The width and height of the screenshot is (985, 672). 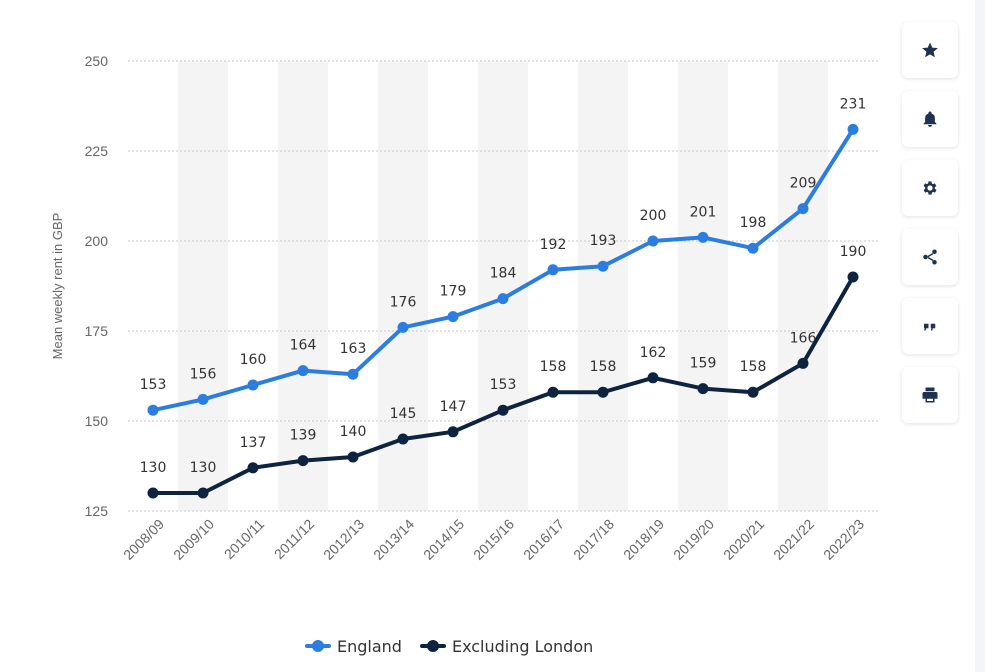 I want to click on data-label-england: 179, so click(x=453, y=292).